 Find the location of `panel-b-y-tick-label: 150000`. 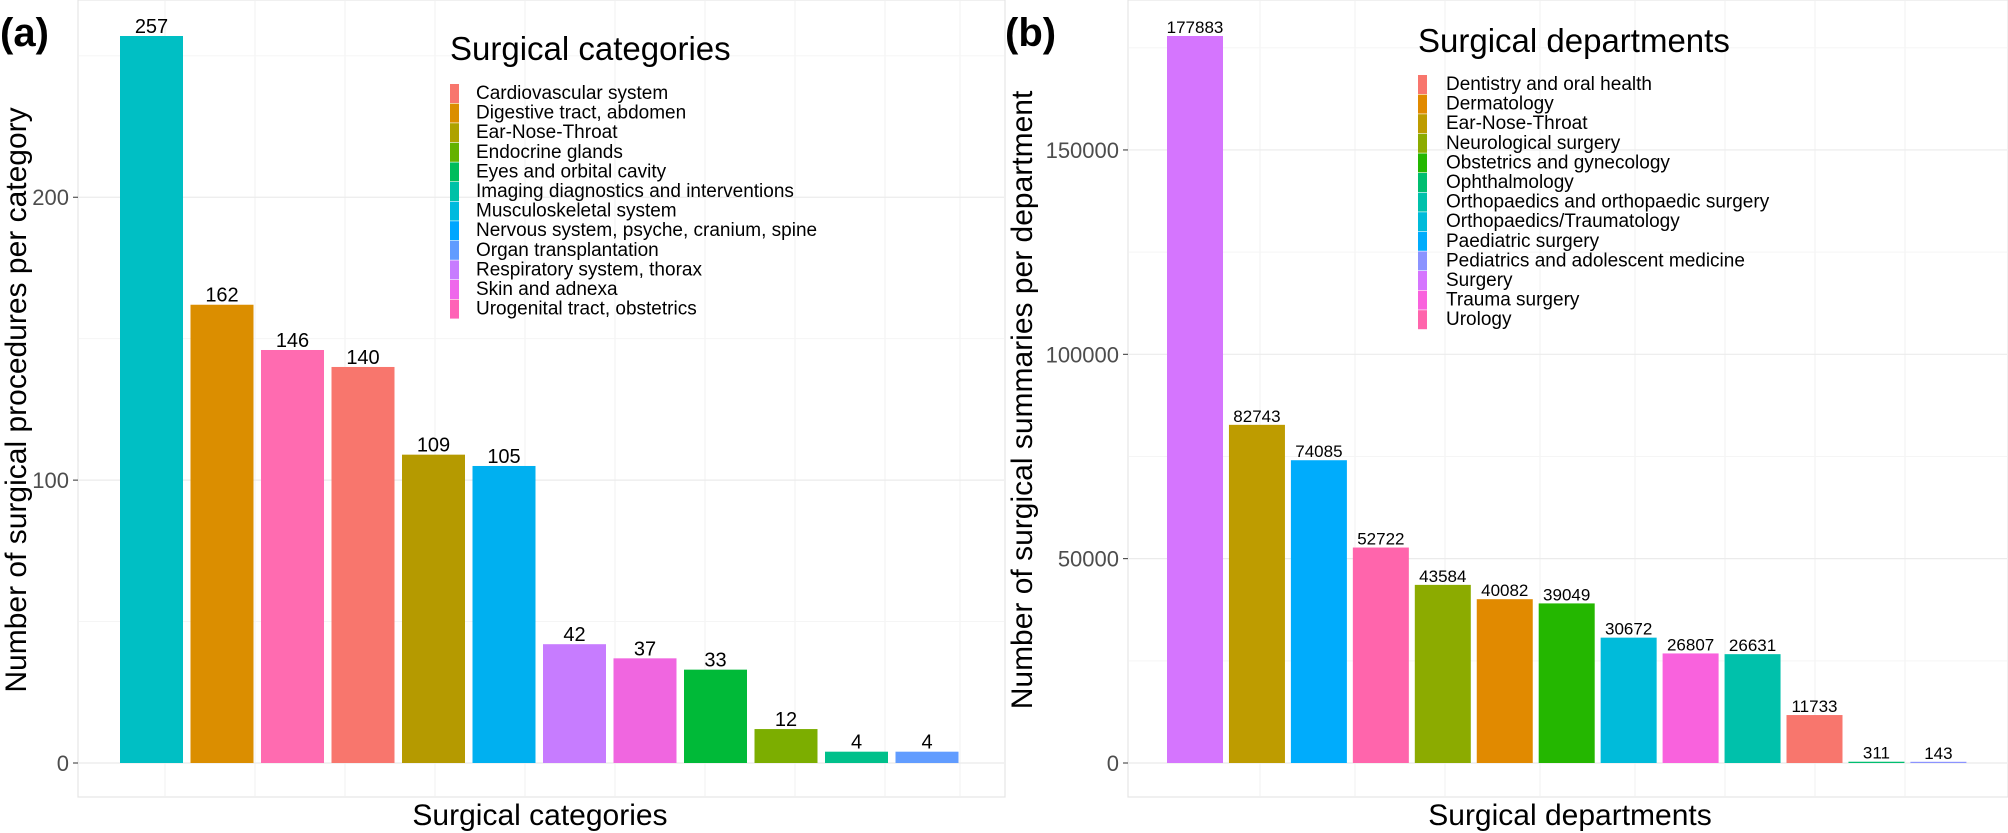

panel-b-y-tick-label: 150000 is located at coordinates (1082, 150).